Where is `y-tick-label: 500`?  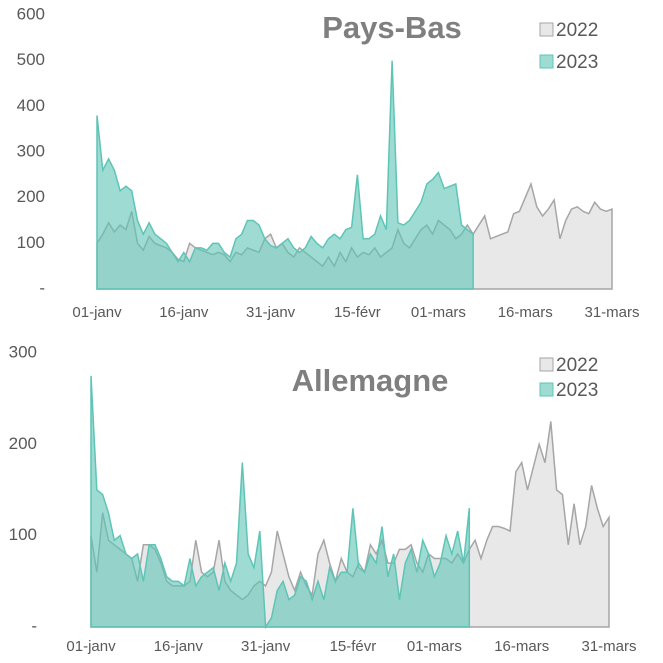
y-tick-label: 500 is located at coordinates (31, 59).